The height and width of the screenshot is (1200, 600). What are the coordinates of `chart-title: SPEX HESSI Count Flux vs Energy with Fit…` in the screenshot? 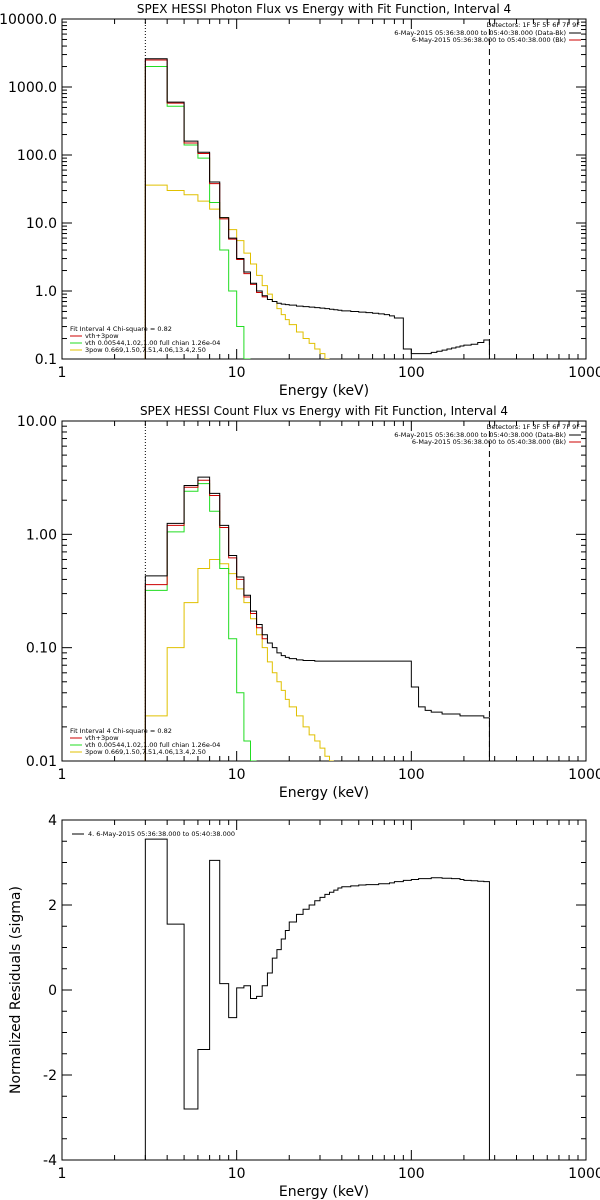 It's located at (324, 411).